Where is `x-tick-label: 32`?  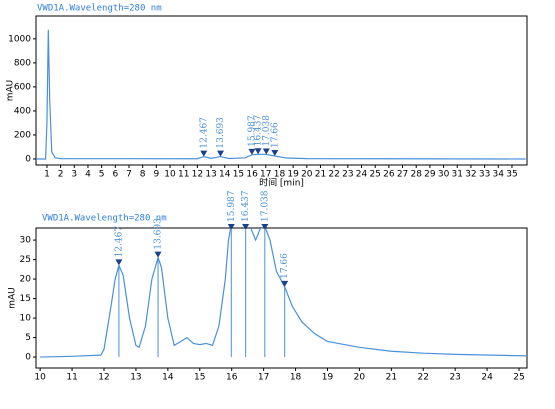
x-tick-label: 32 is located at coordinates (470, 175).